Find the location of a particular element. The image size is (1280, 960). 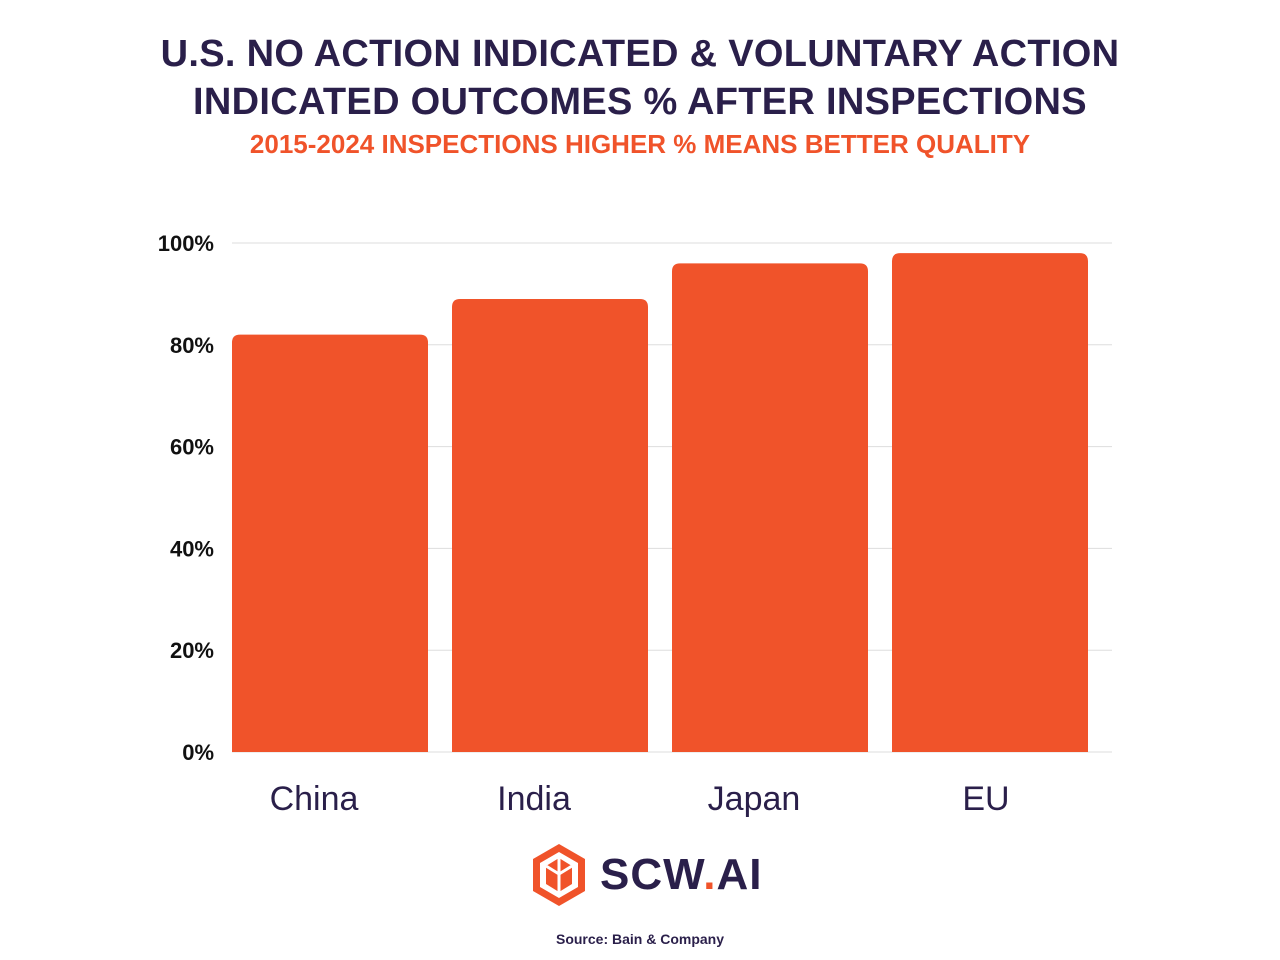

x-tick-label: Japan is located at coordinates (754, 799).